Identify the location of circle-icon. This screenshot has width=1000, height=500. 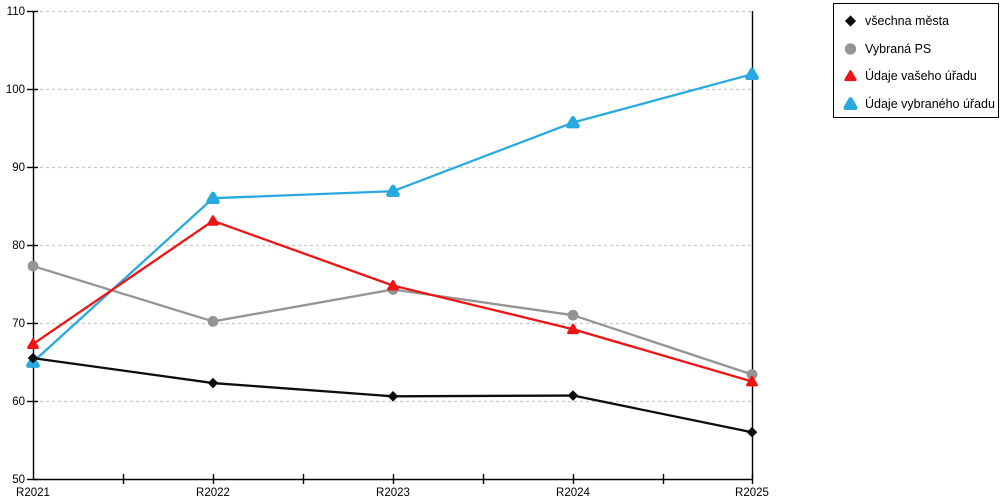
(850, 49).